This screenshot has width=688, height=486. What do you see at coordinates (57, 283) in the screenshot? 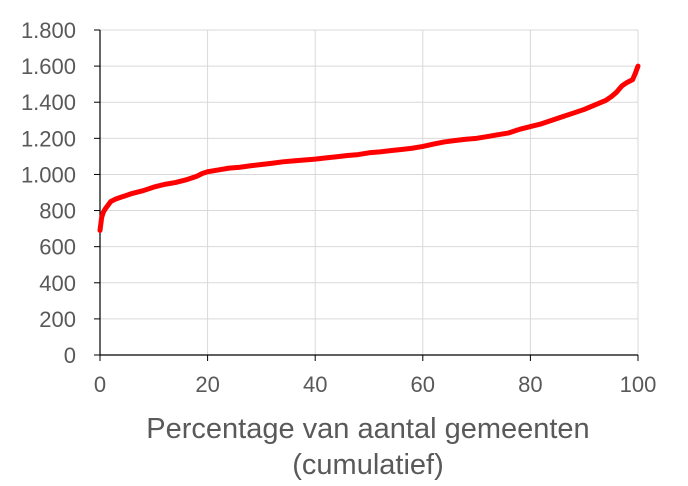
I see `y-tick-label: 400` at bounding box center [57, 283].